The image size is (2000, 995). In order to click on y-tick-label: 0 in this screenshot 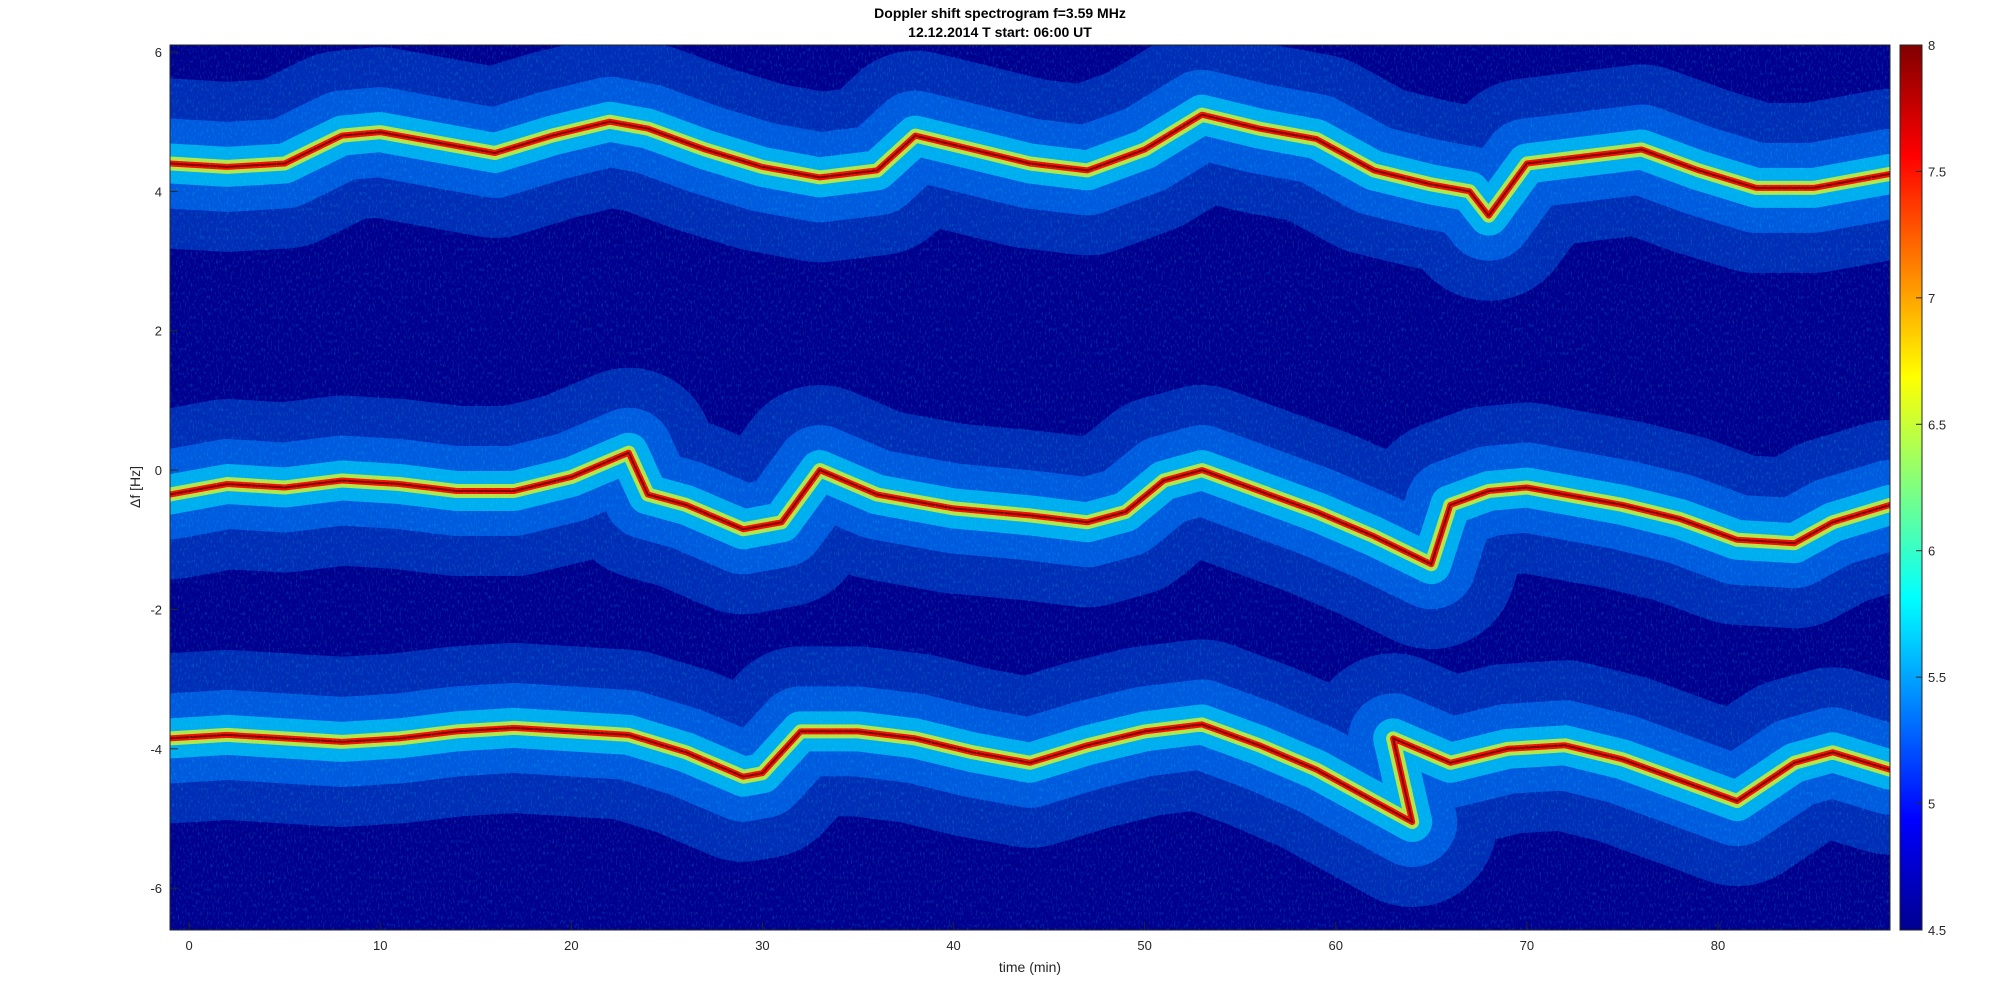, I will do `click(158, 470)`.